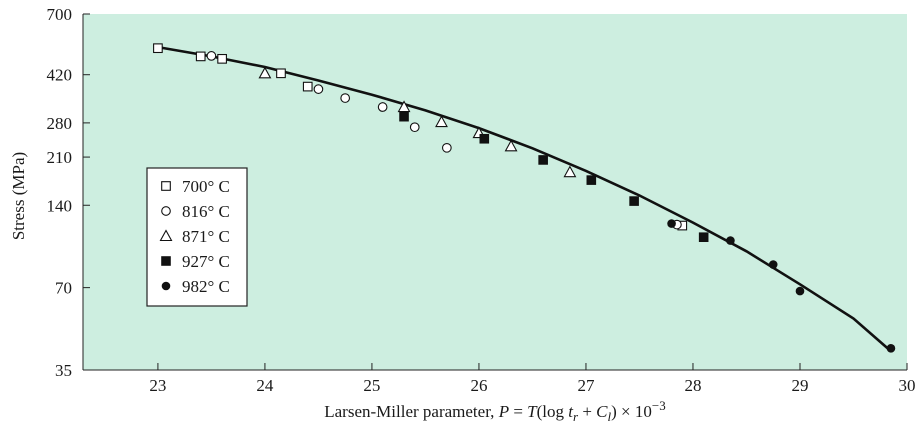 Image resolution: width=919 pixels, height=433 pixels. What do you see at coordinates (907, 385) in the screenshot?
I see `x-tick-label-30: 30` at bounding box center [907, 385].